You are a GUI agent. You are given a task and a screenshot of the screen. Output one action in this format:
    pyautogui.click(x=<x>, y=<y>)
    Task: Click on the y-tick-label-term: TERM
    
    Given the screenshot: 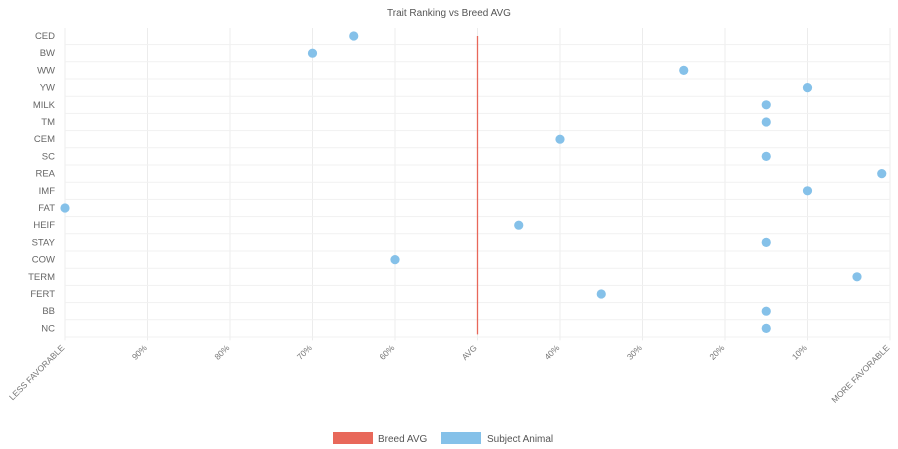 What is the action you would take?
    pyautogui.click(x=41, y=277)
    